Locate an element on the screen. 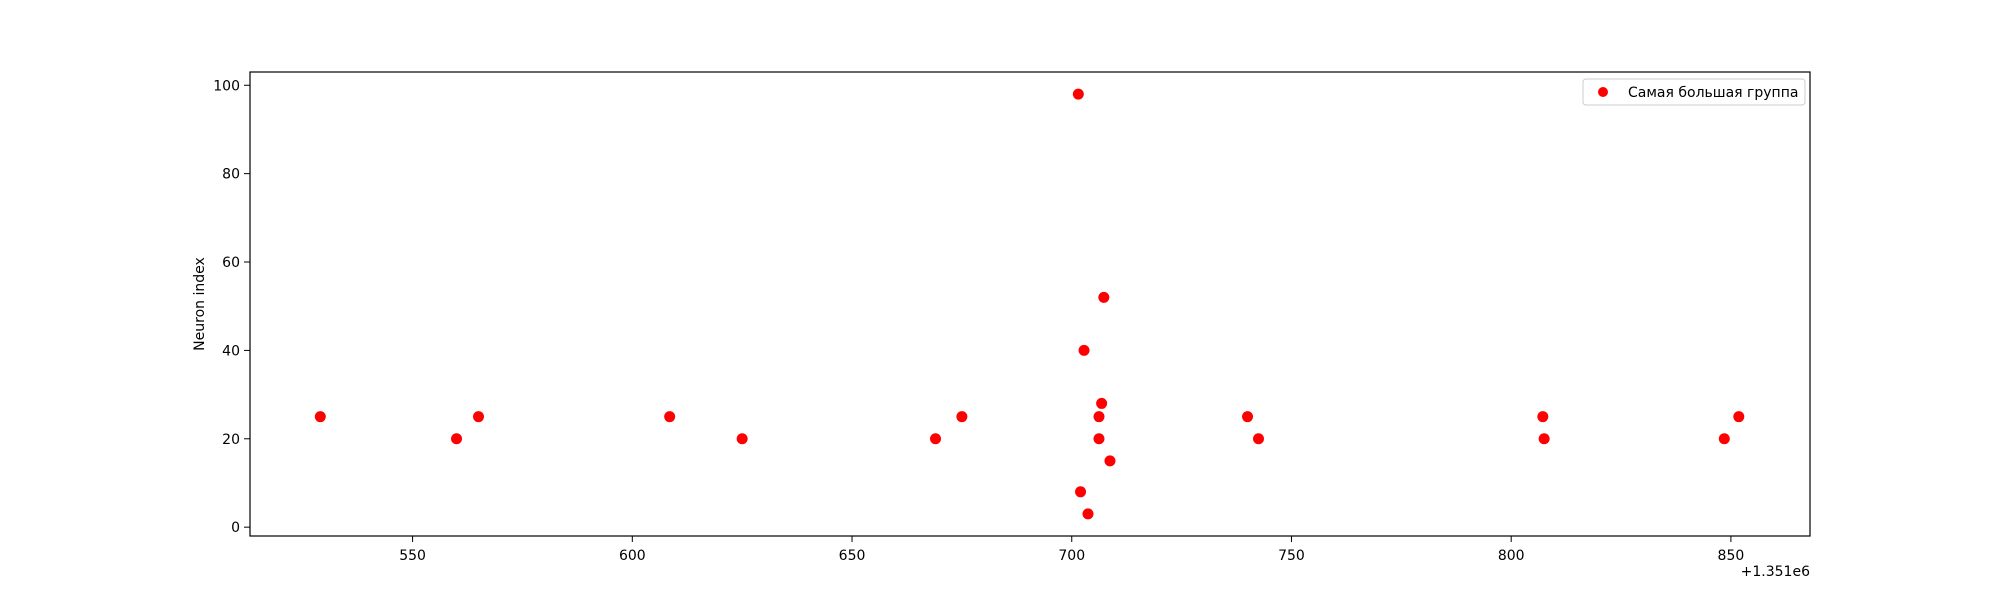 The width and height of the screenshot is (2000, 605). y-tick-label: 40 is located at coordinates (231, 351).